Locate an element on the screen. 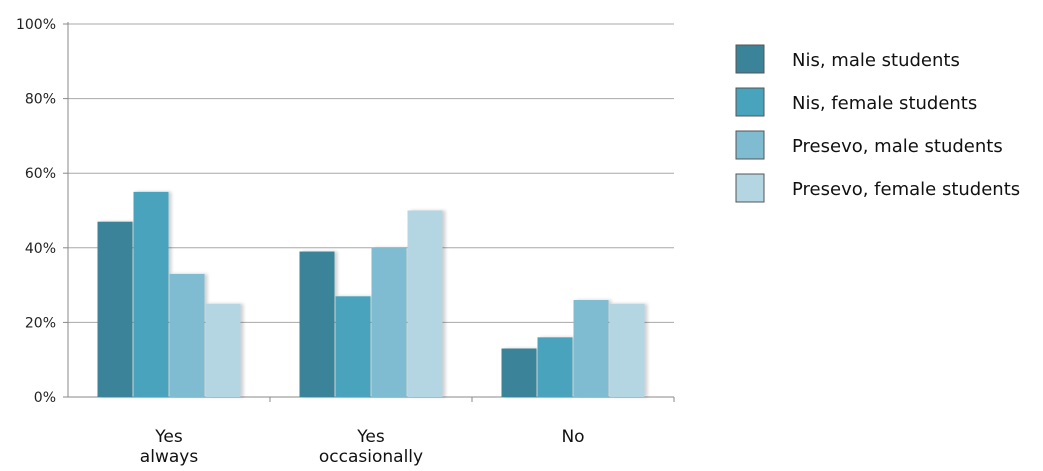 This screenshot has height=471, width=1043. x-tick-label: No is located at coordinates (572, 437).